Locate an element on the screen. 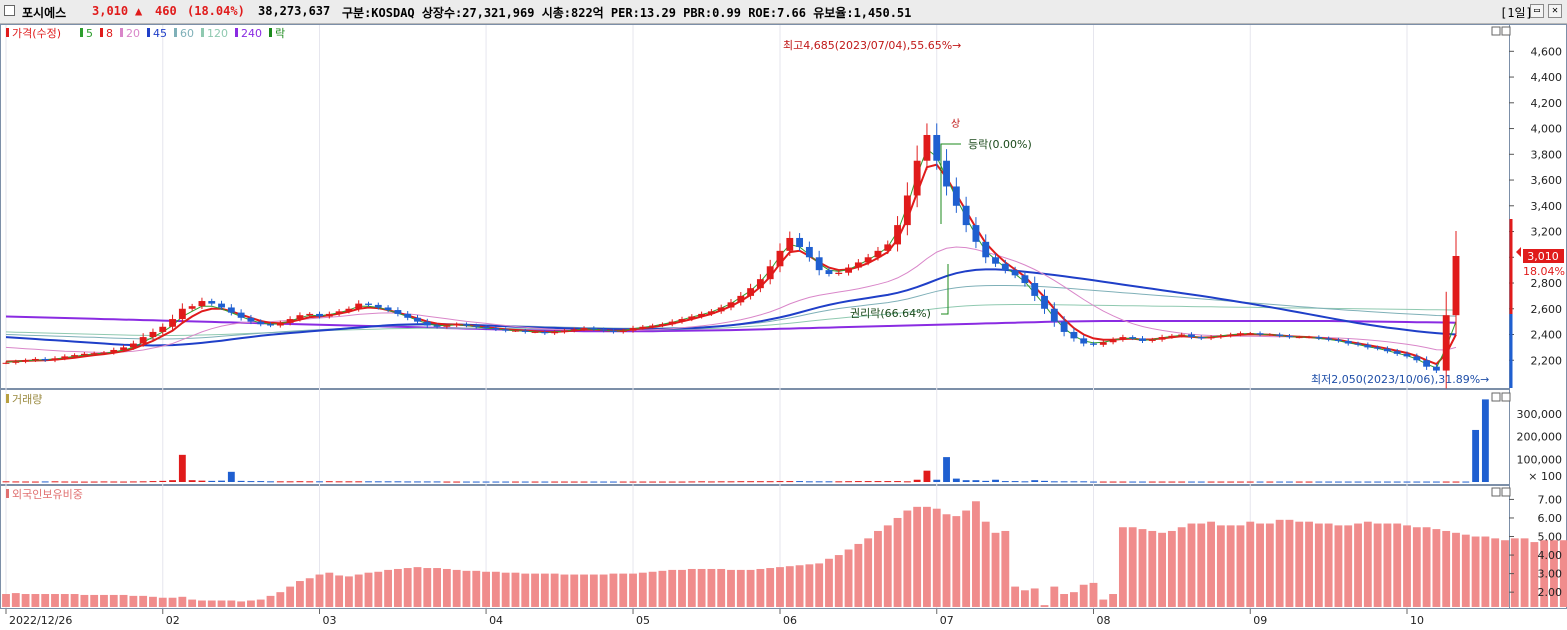 This screenshot has height=630, width=1567. y-tick-label: 3,600 is located at coordinates (1547, 180).